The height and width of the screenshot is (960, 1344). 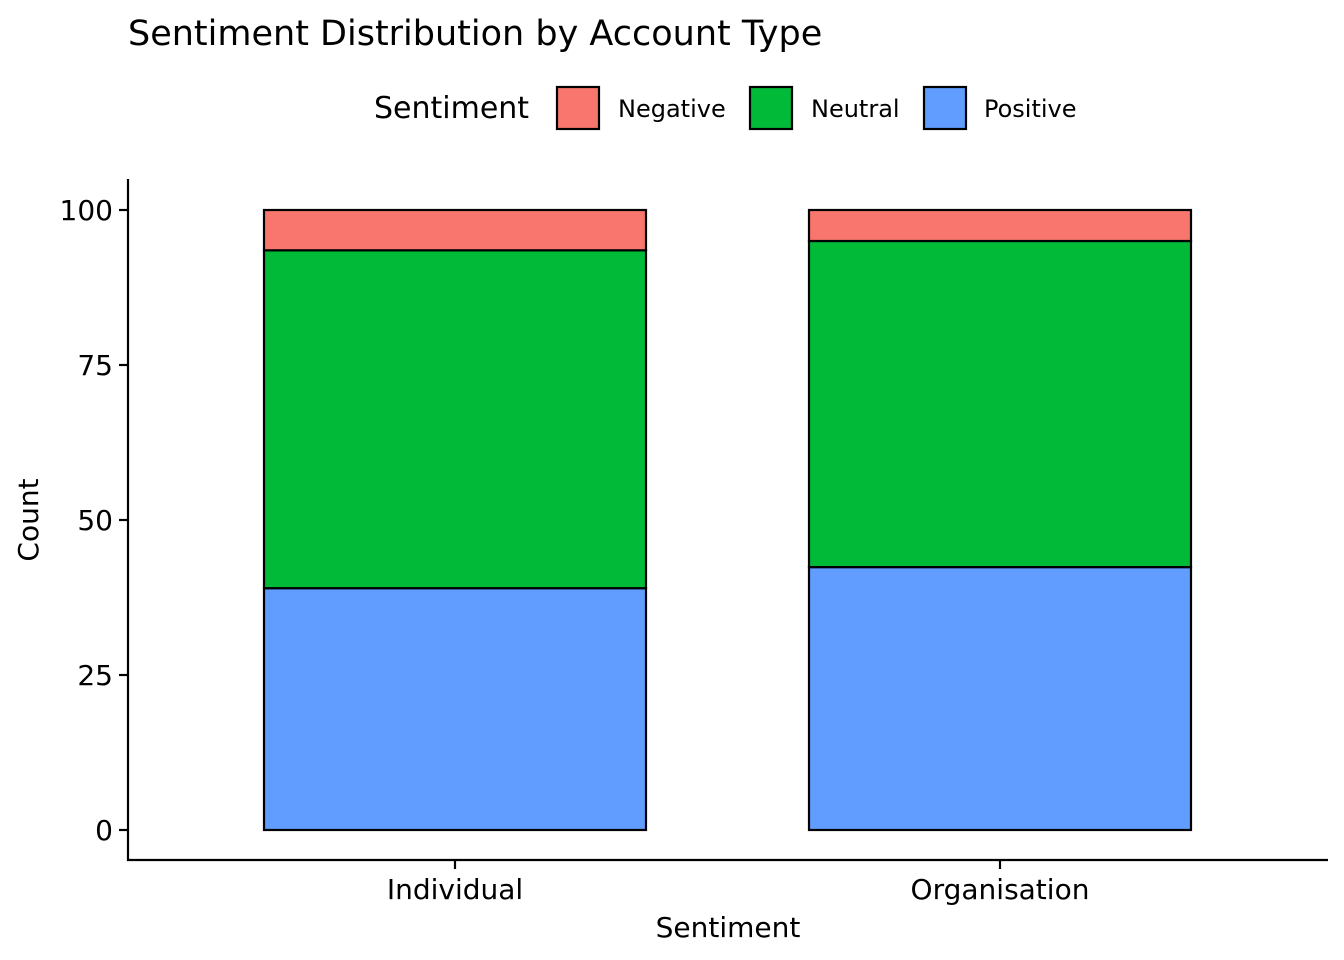 What do you see at coordinates (578, 108) in the screenshot?
I see `legend-key-negative` at bounding box center [578, 108].